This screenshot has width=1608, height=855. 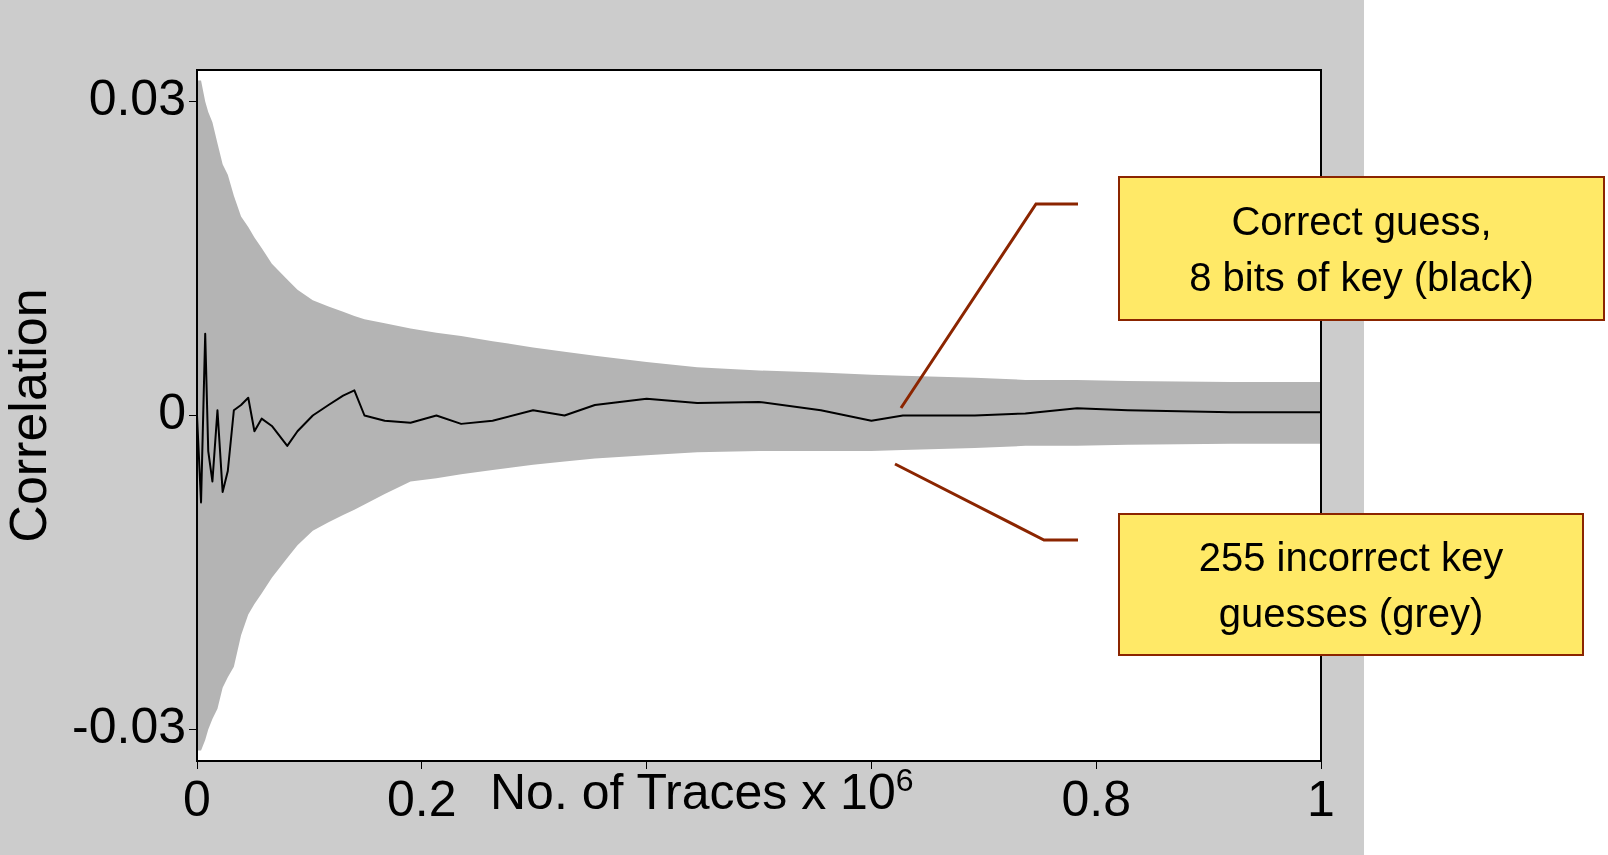 I want to click on x-axis-title: No. of Traces x 10$^{6}$, so click(x=702, y=791).